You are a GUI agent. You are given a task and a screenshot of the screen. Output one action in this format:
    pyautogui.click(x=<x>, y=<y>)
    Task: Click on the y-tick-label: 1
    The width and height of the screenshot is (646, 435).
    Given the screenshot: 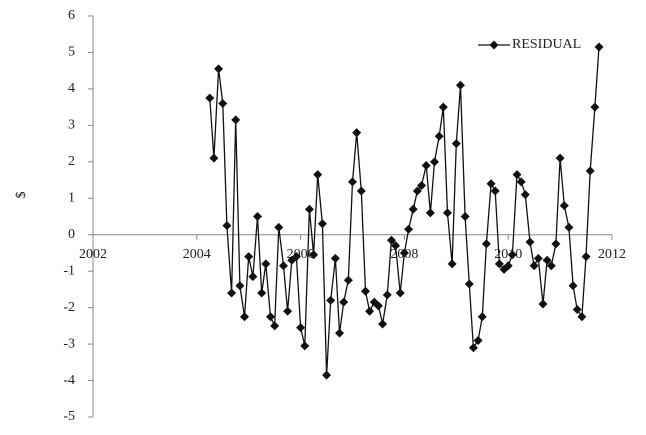 What is the action you would take?
    pyautogui.click(x=71, y=197)
    